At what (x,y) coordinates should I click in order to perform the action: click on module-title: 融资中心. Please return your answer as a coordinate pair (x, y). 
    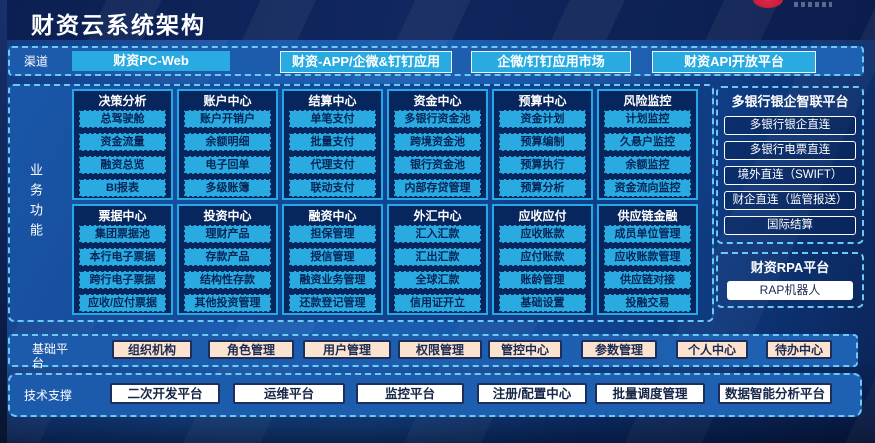
    Looking at the image, I should click on (332, 216).